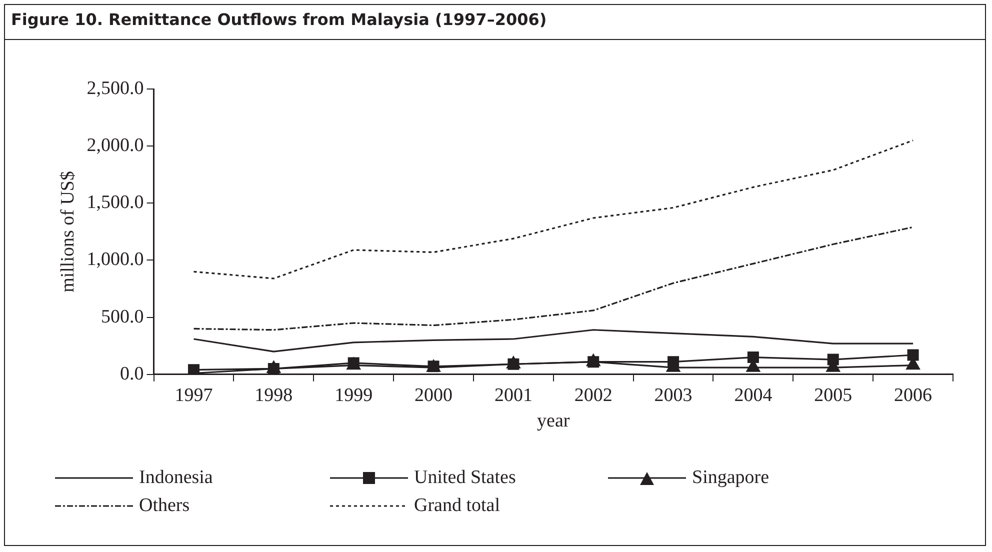 This screenshot has width=992, height=552. Describe the element at coordinates (457, 506) in the screenshot. I see `legend-label: Grand total` at that location.